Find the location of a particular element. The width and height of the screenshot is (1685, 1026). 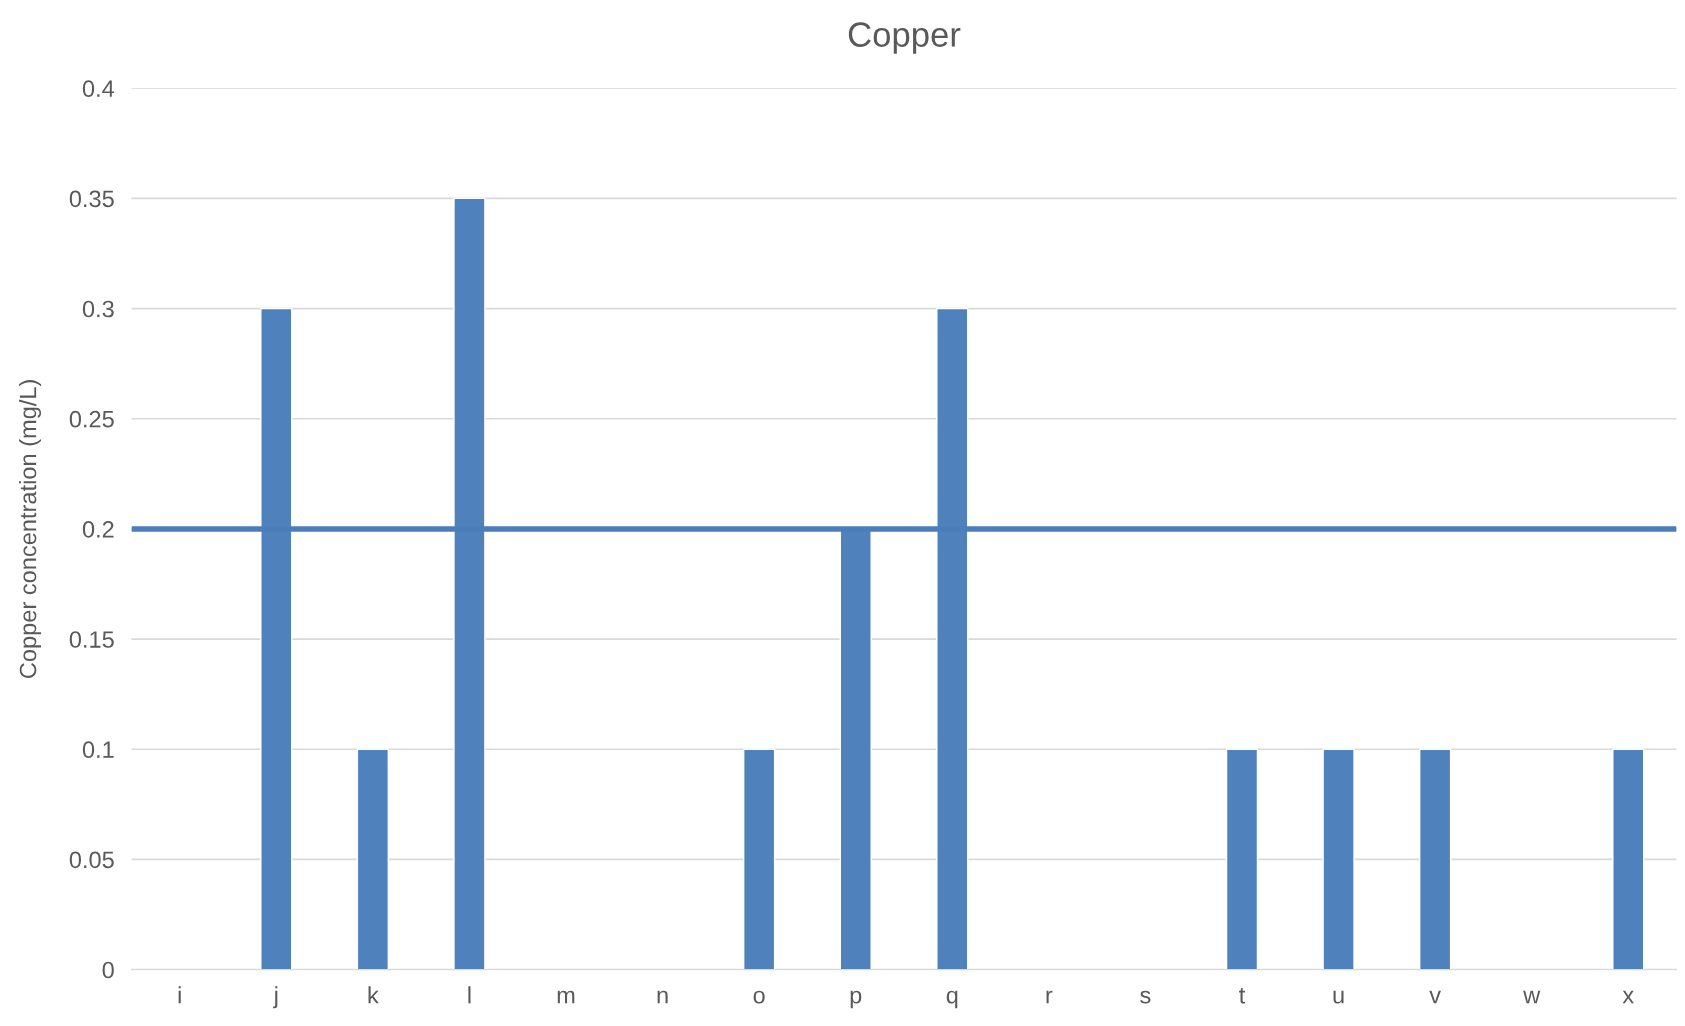

y-tick-label: 0.4 is located at coordinates (98, 89).